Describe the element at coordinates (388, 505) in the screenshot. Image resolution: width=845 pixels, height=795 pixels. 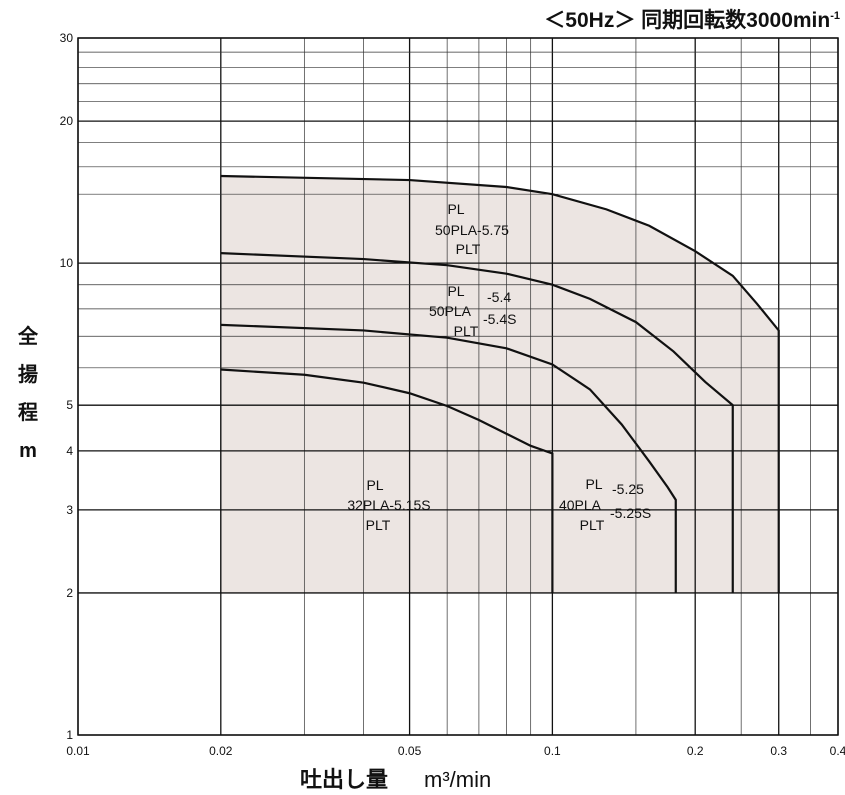
I see `model-label: 32PLA-5.15S` at that location.